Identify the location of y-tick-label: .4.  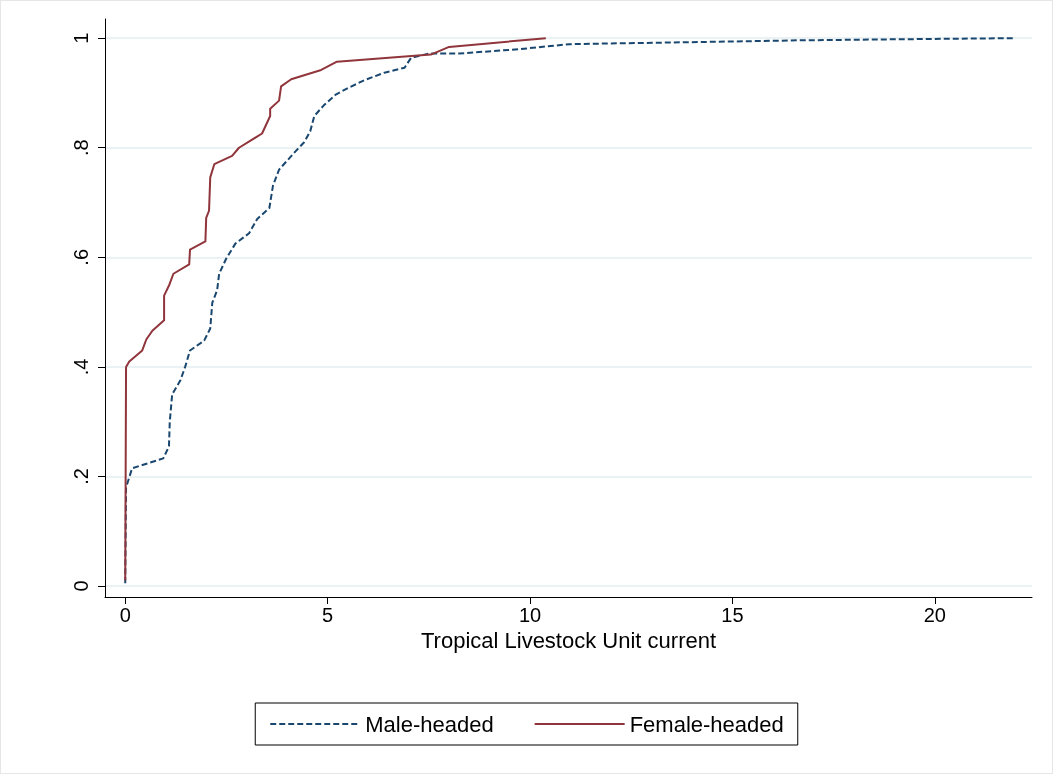
(81, 367).